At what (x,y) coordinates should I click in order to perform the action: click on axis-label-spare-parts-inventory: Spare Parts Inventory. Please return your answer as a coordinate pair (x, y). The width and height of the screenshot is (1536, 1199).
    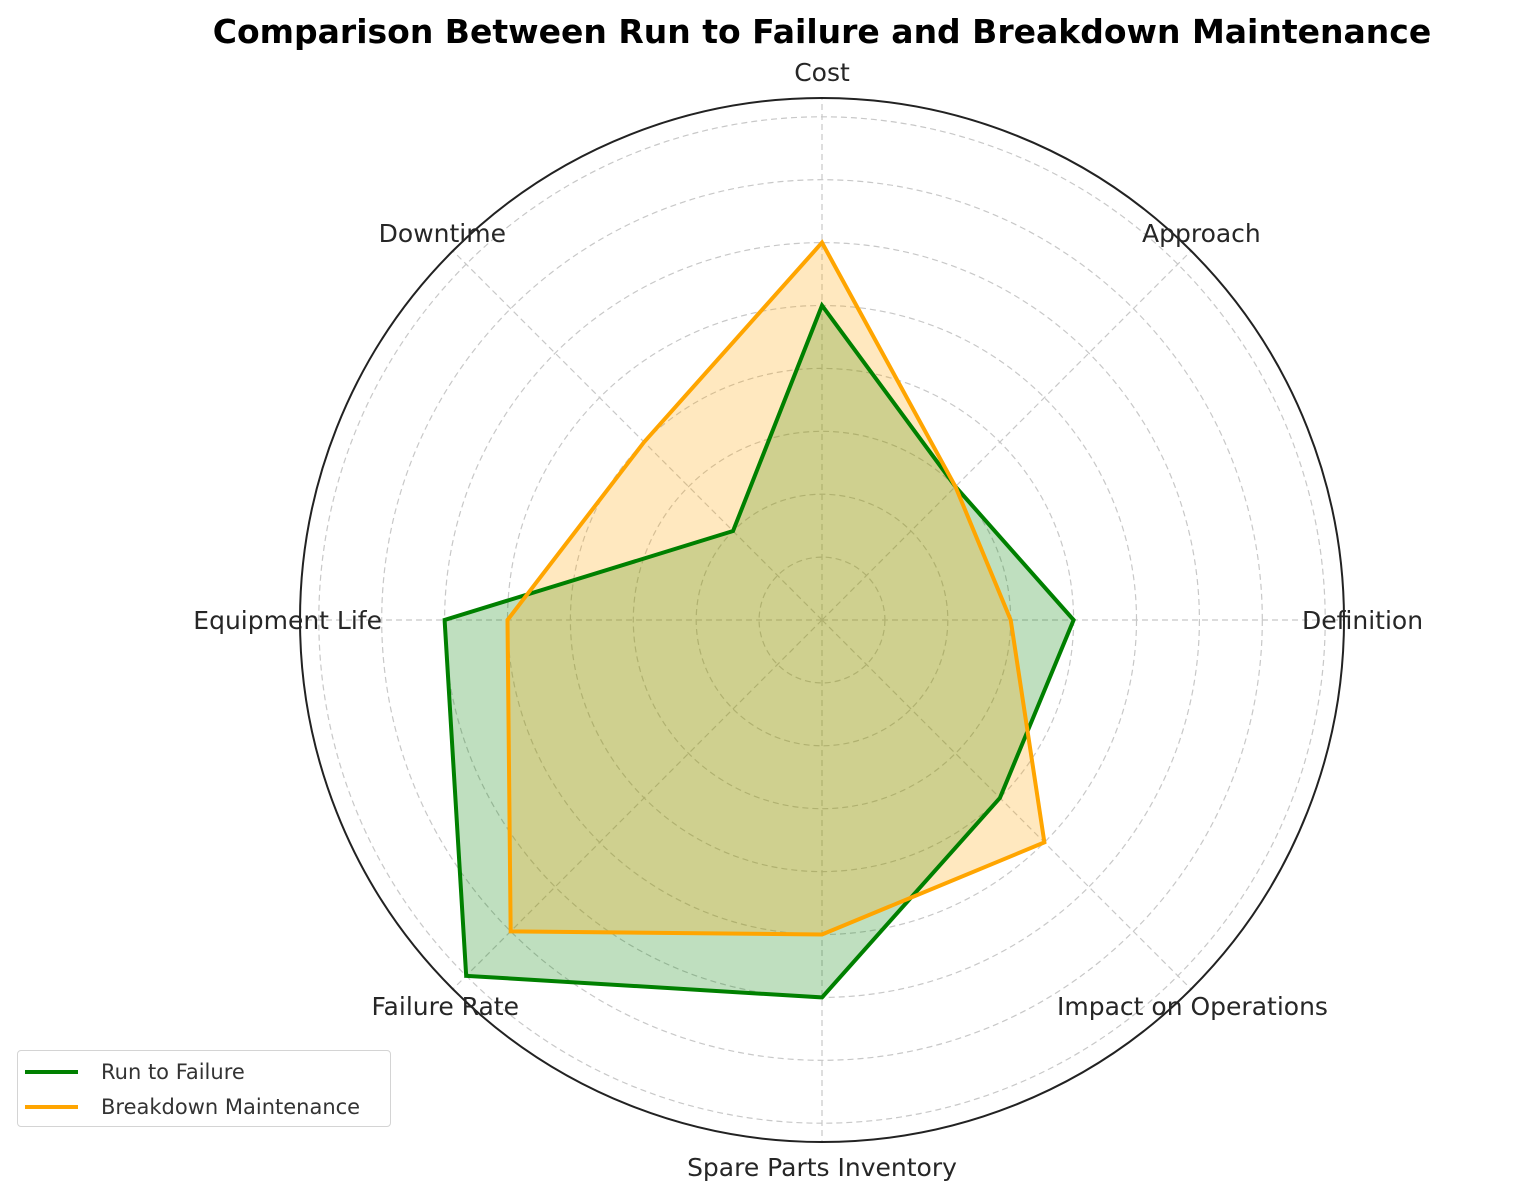
    Looking at the image, I should click on (822, 1167).